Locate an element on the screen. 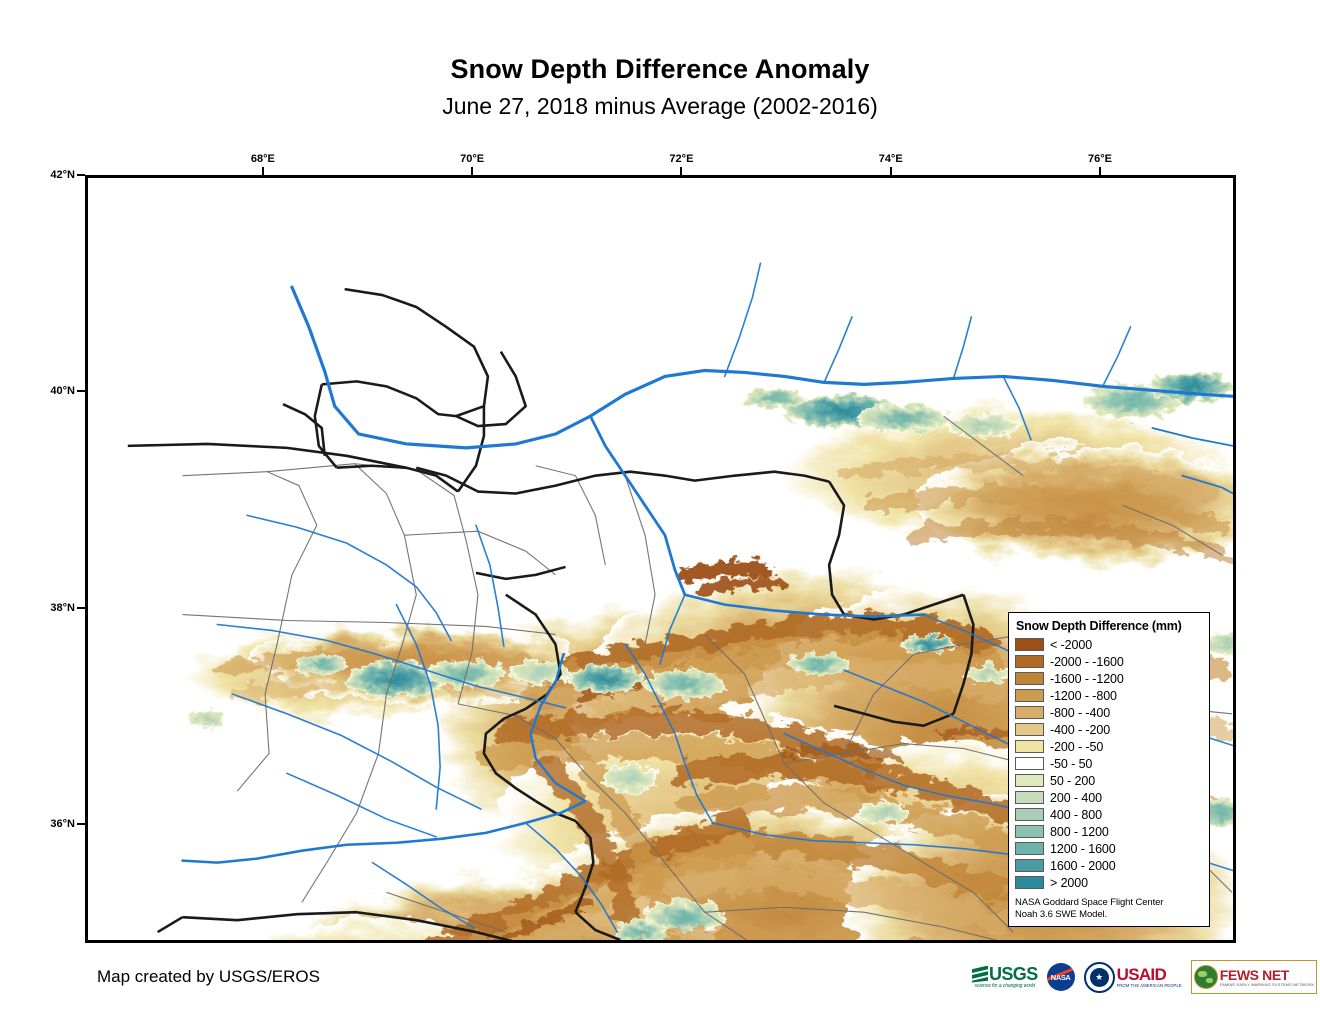 The width and height of the screenshot is (1320, 1020). nasa-wordmark: NASA is located at coordinates (1060, 977).